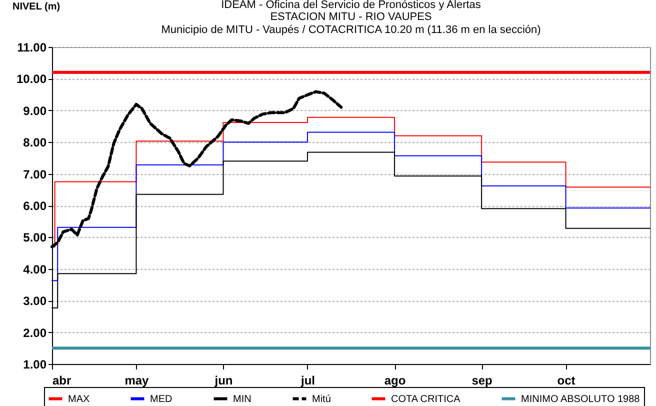 The width and height of the screenshot is (656, 406). Describe the element at coordinates (426, 399) in the screenshot. I see `legend-label: COTA CRITICA` at that location.